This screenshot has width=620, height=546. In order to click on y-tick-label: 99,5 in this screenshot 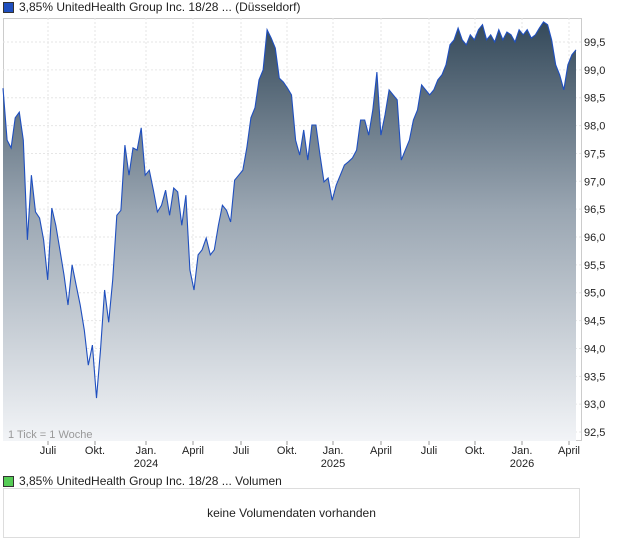, I will do `click(594, 43)`.